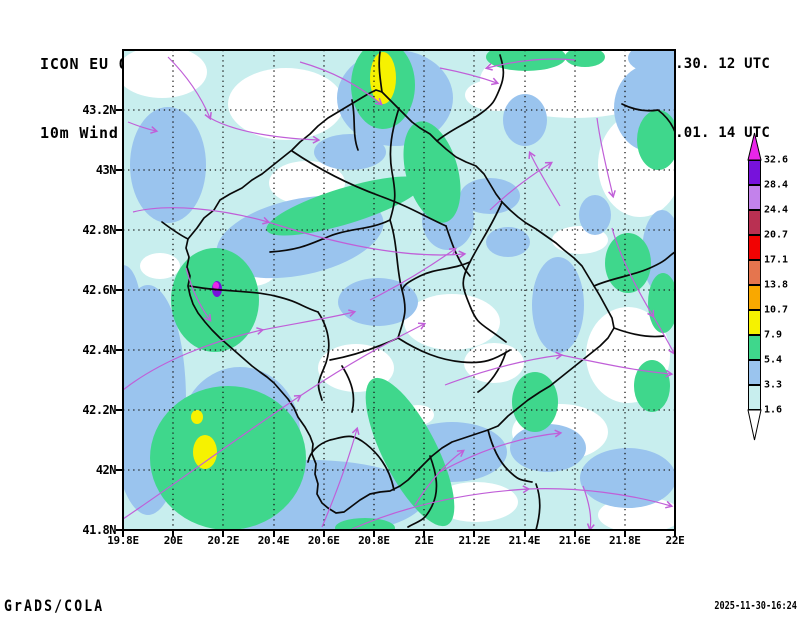  Describe the element at coordinates (776, 185) in the screenshot. I see `legend-tick-label: 28.4` at that location.